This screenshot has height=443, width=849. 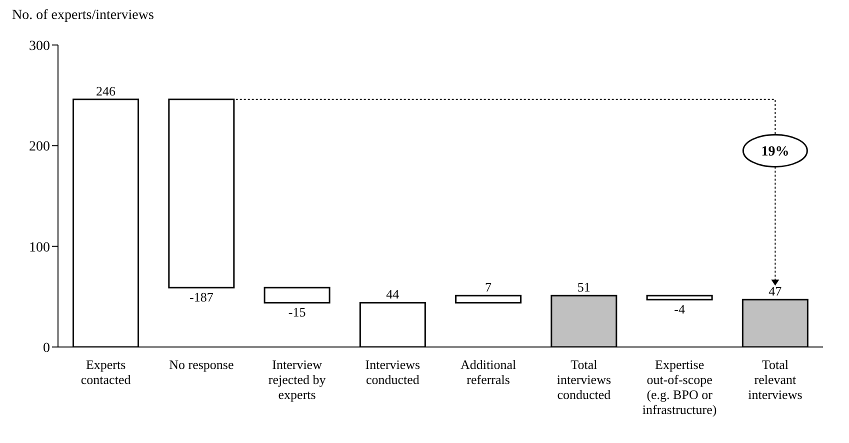 I want to click on data-label: 44, so click(x=393, y=294).